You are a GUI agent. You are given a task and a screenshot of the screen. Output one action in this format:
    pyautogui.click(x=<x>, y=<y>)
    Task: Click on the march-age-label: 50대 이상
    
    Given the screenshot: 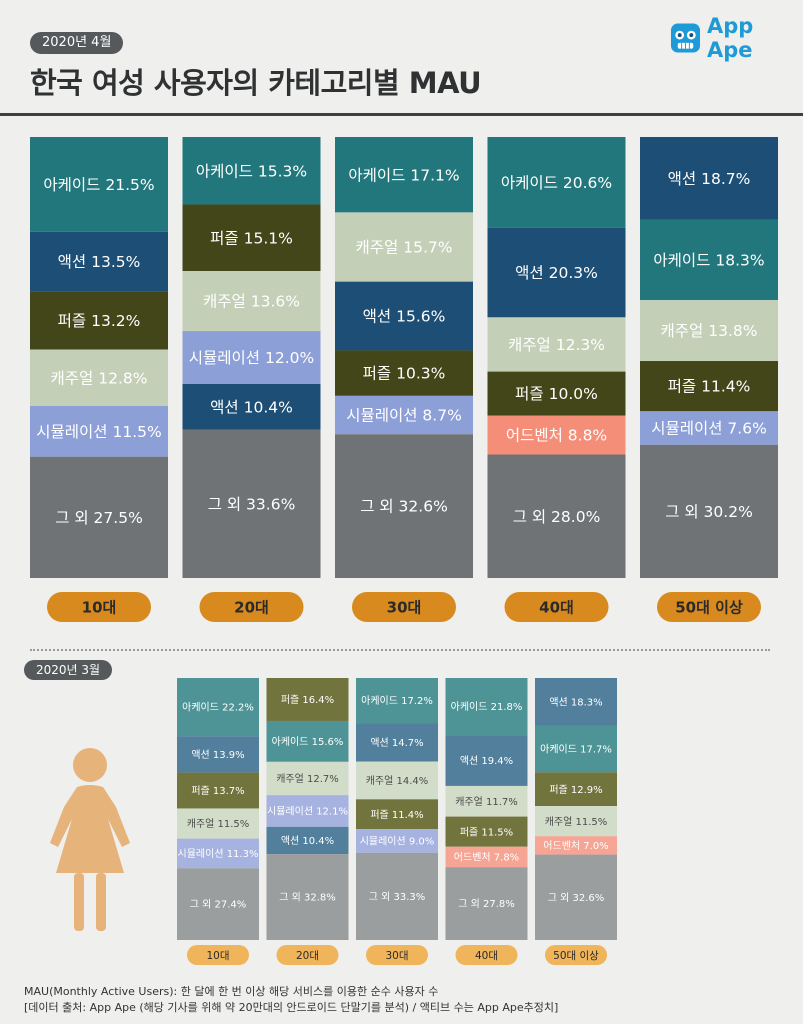 What is the action you would take?
    pyautogui.click(x=576, y=956)
    